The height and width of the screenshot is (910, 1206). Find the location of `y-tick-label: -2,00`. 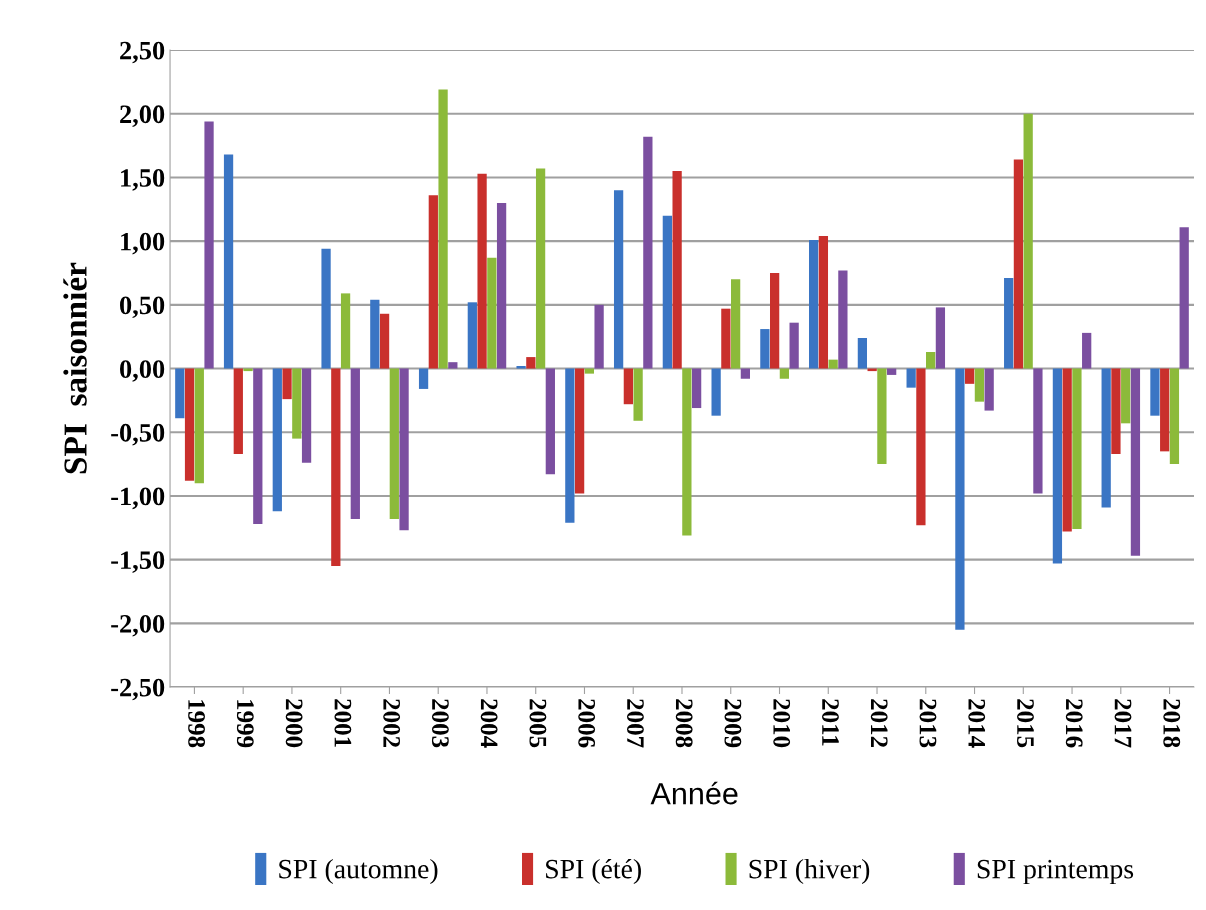

y-tick-label: -2,00 is located at coordinates (138, 625).